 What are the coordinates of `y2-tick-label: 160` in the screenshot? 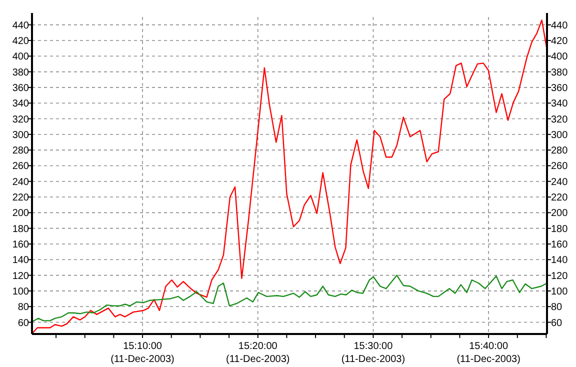 It's located at (559, 244).